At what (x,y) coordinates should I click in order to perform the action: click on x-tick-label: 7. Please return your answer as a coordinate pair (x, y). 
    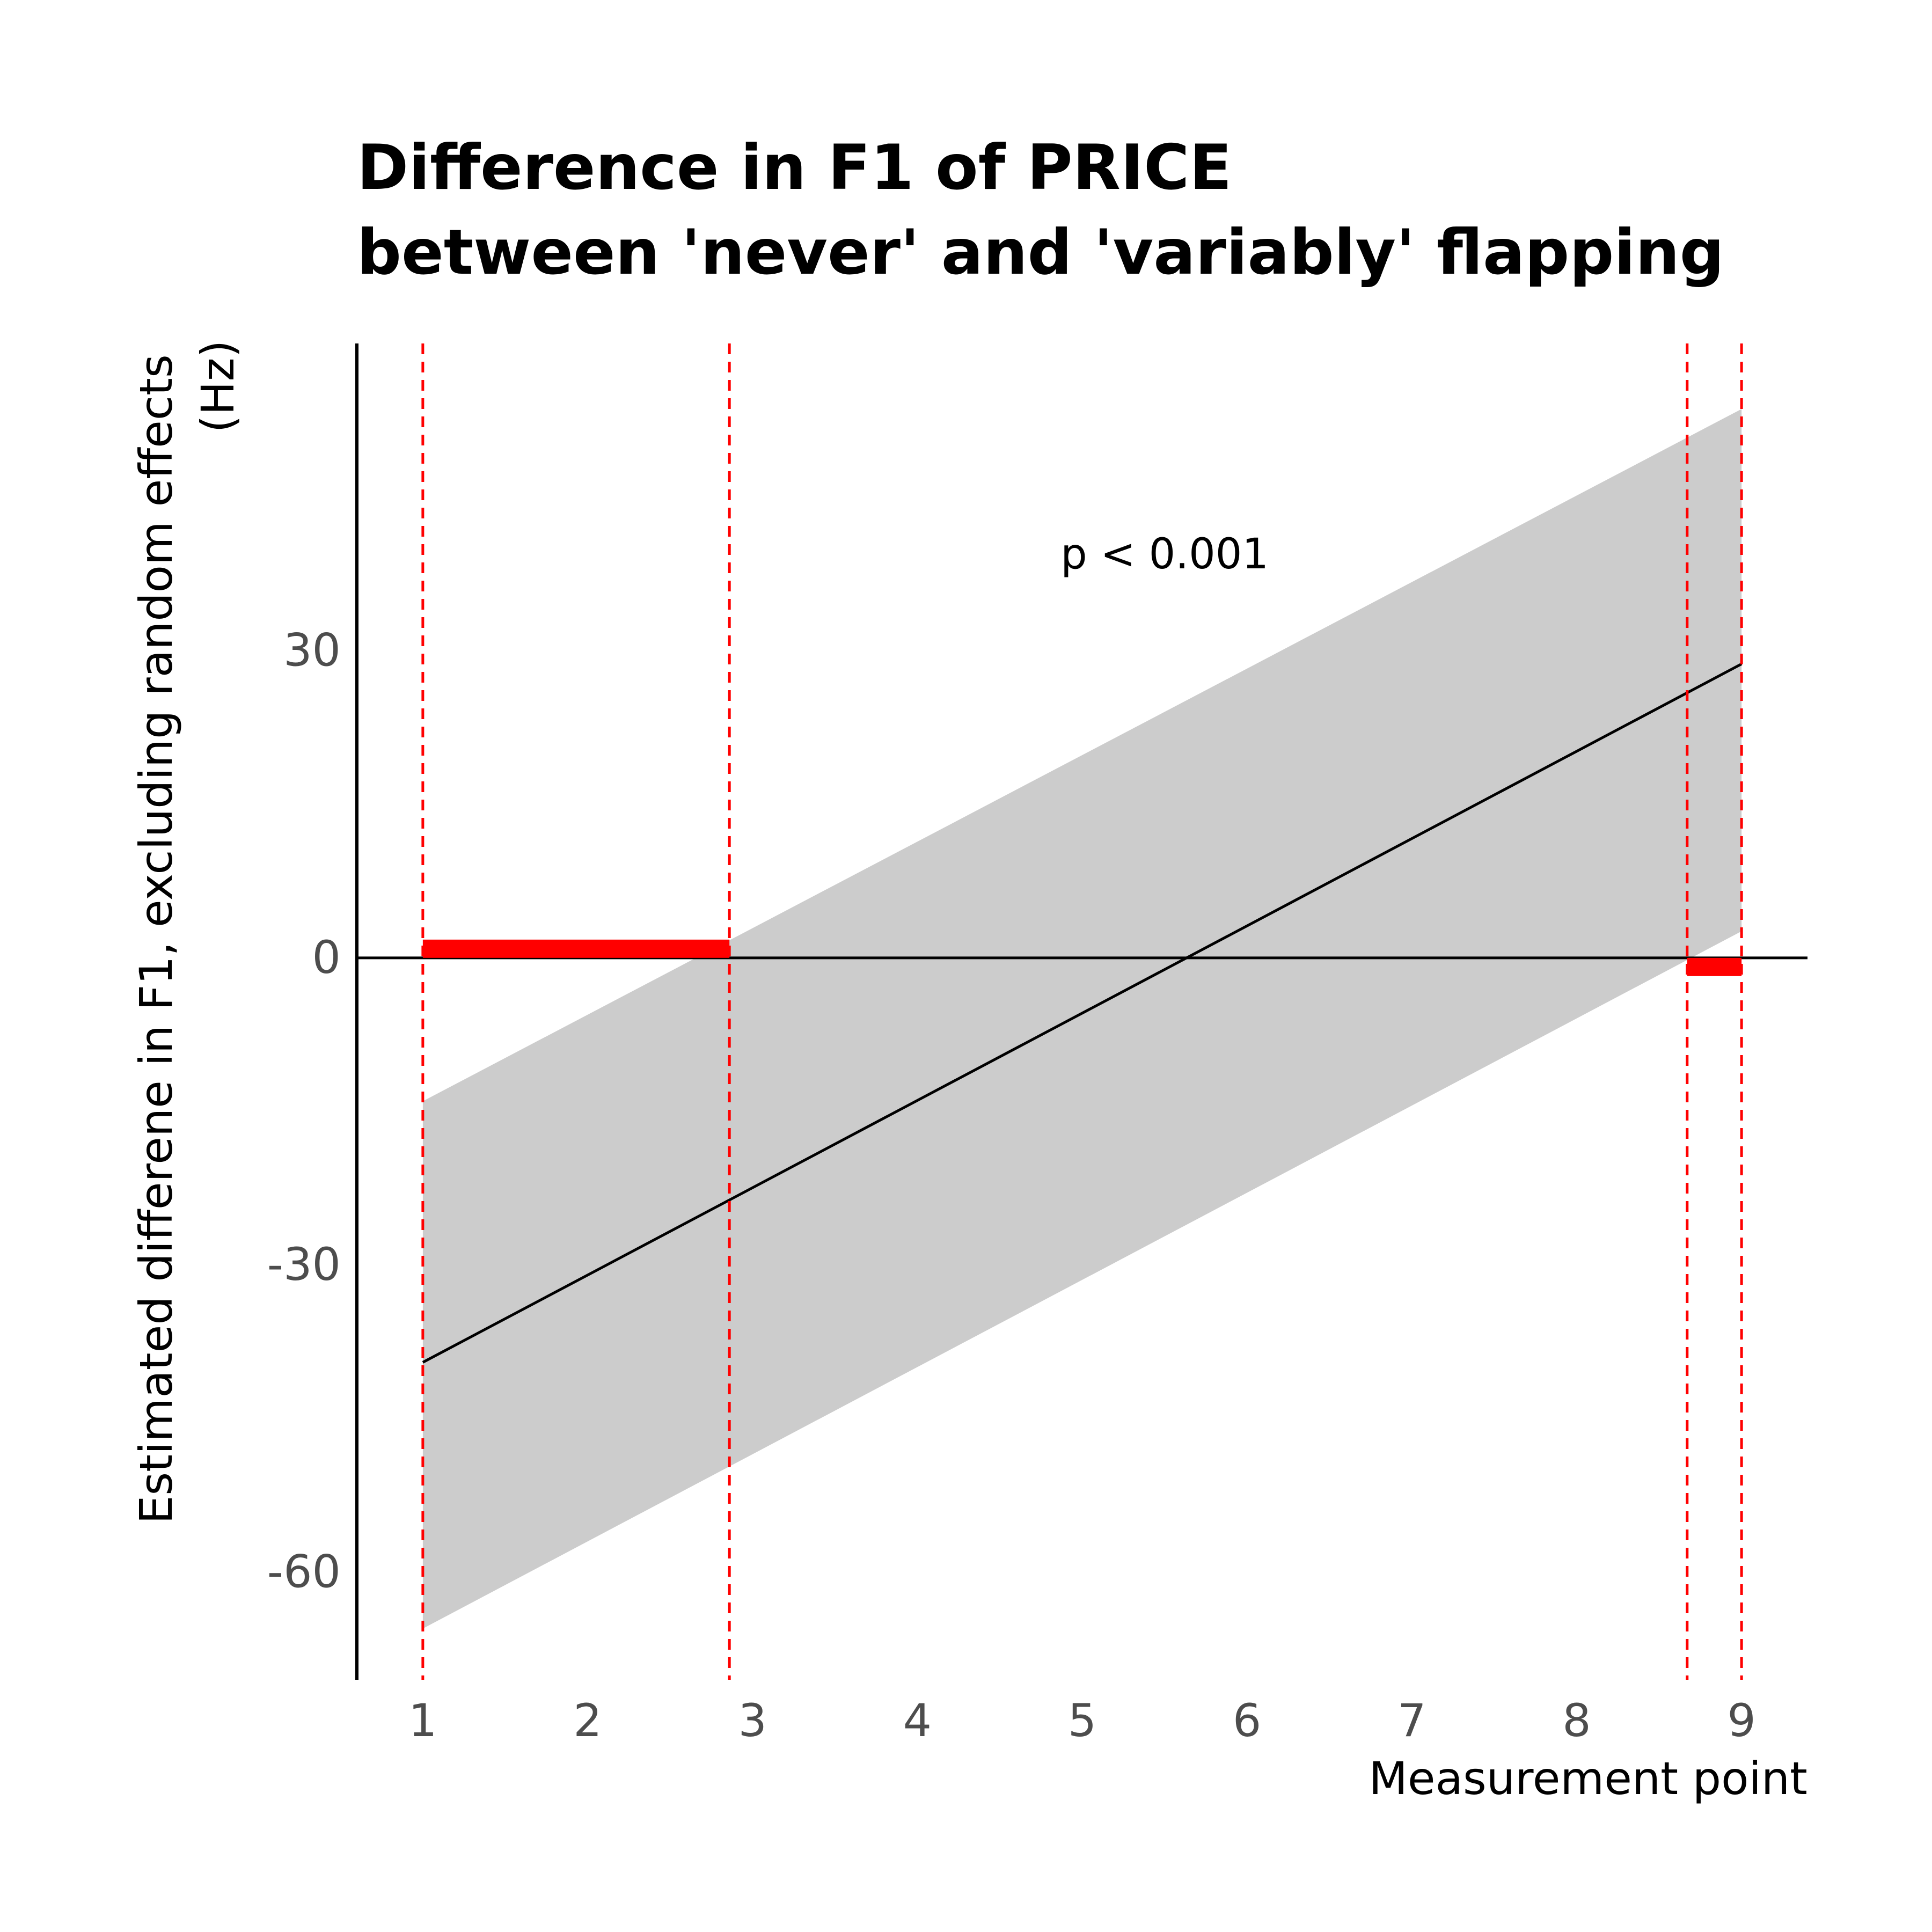
    Looking at the image, I should click on (1411, 1720).